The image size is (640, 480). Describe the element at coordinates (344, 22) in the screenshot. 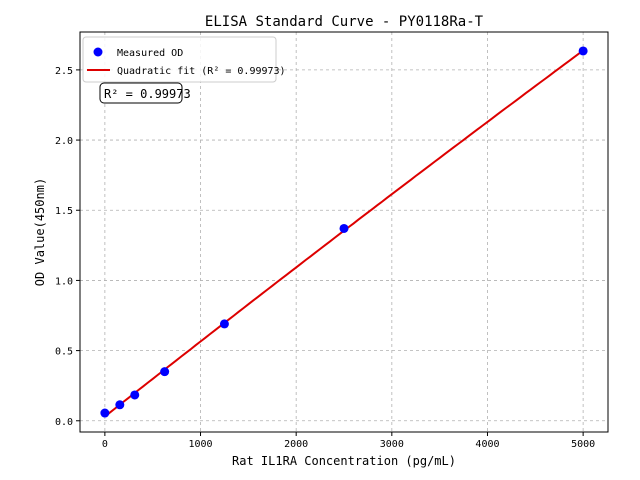

I see `chart-title: ELISA Standard Curve - PY0118Ra-T` at that location.